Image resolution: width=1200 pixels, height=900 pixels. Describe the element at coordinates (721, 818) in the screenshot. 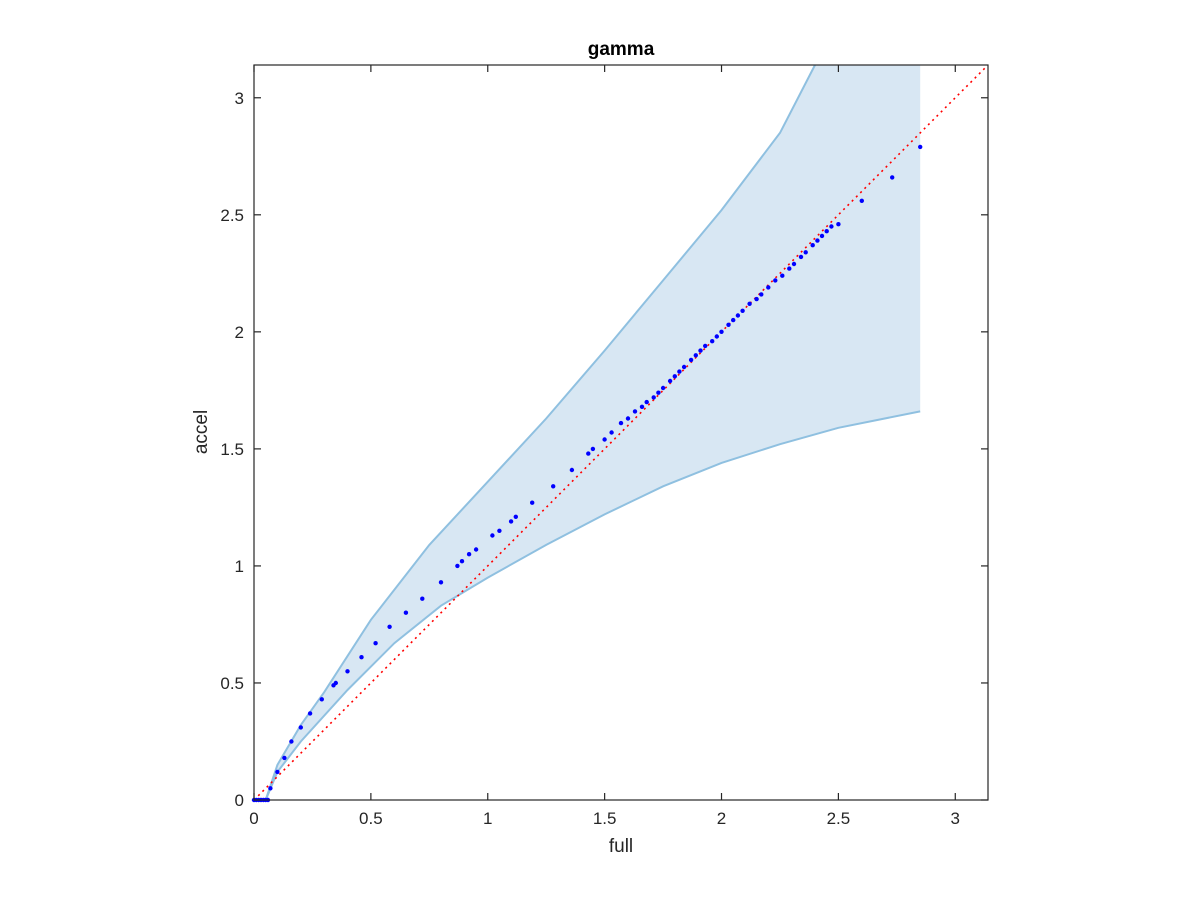

I see `x-tick-label: 2` at that location.